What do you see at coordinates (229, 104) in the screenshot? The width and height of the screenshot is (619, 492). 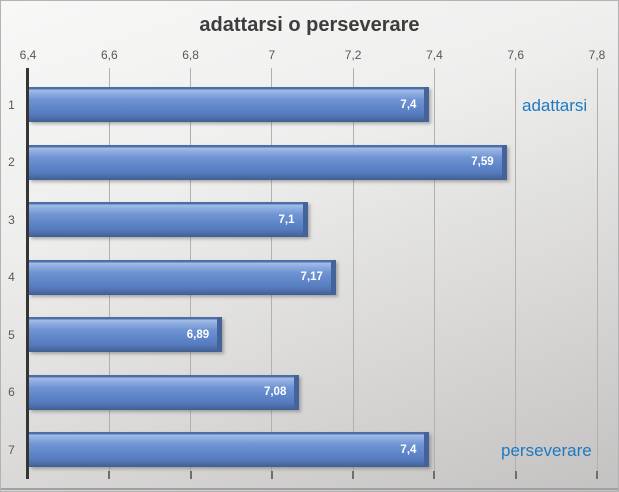 I see `bar-category-1: 7,4` at bounding box center [229, 104].